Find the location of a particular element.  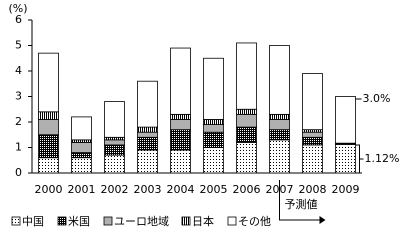

annotation: 予測値 is located at coordinates (301, 204).